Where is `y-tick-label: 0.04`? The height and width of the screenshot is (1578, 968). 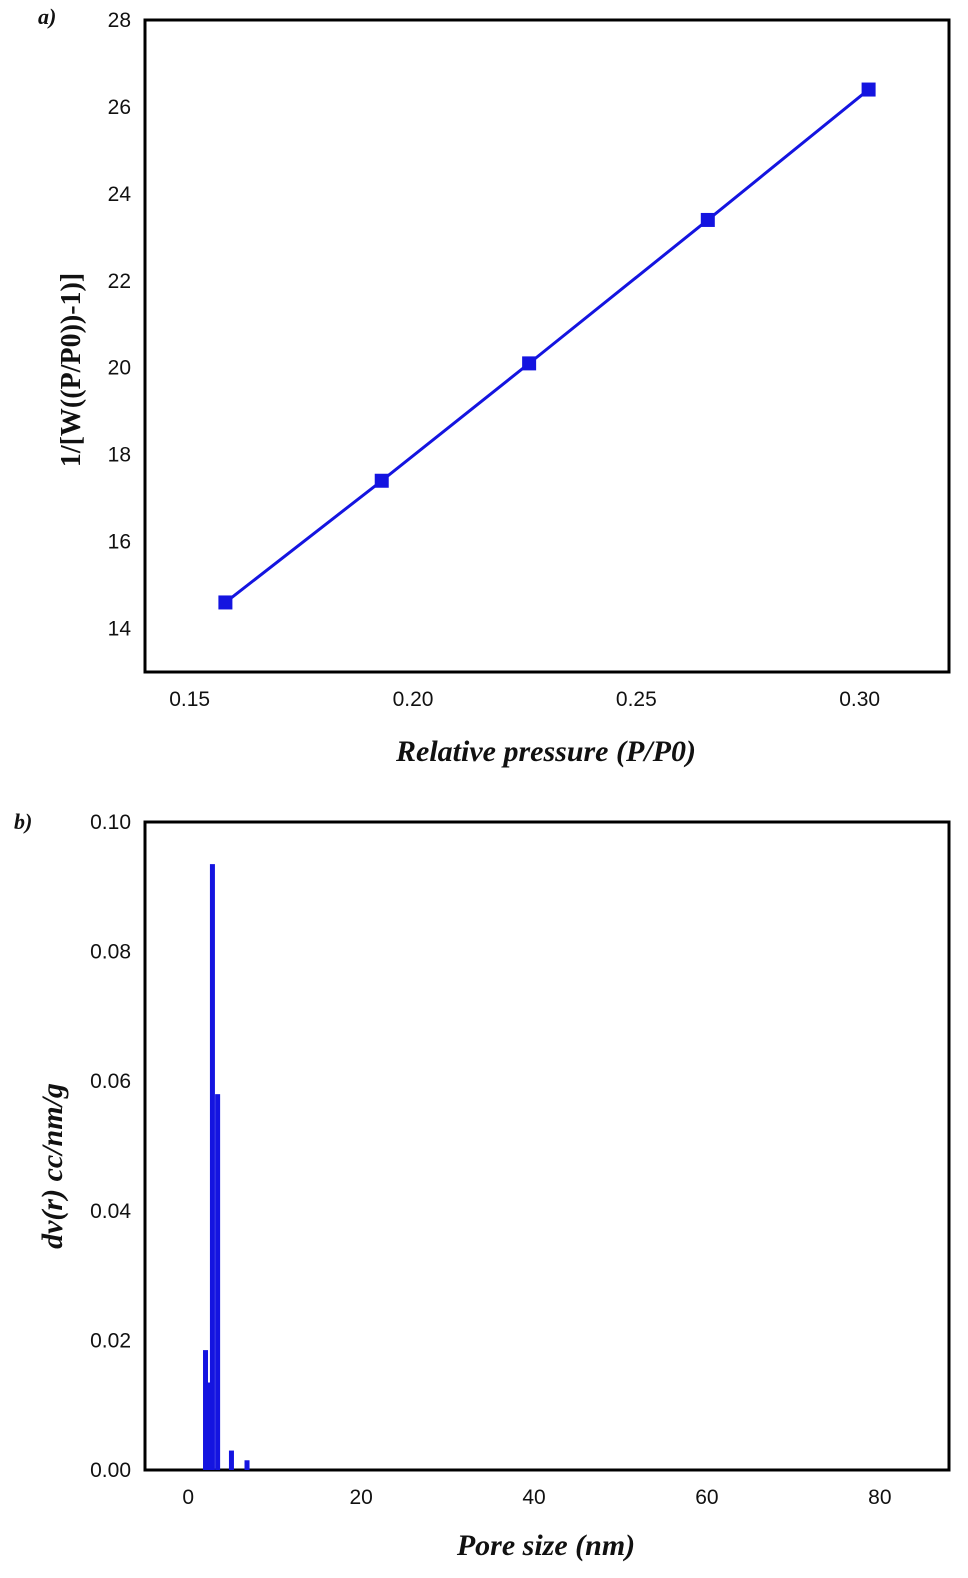 y-tick-label: 0.04 is located at coordinates (110, 1211).